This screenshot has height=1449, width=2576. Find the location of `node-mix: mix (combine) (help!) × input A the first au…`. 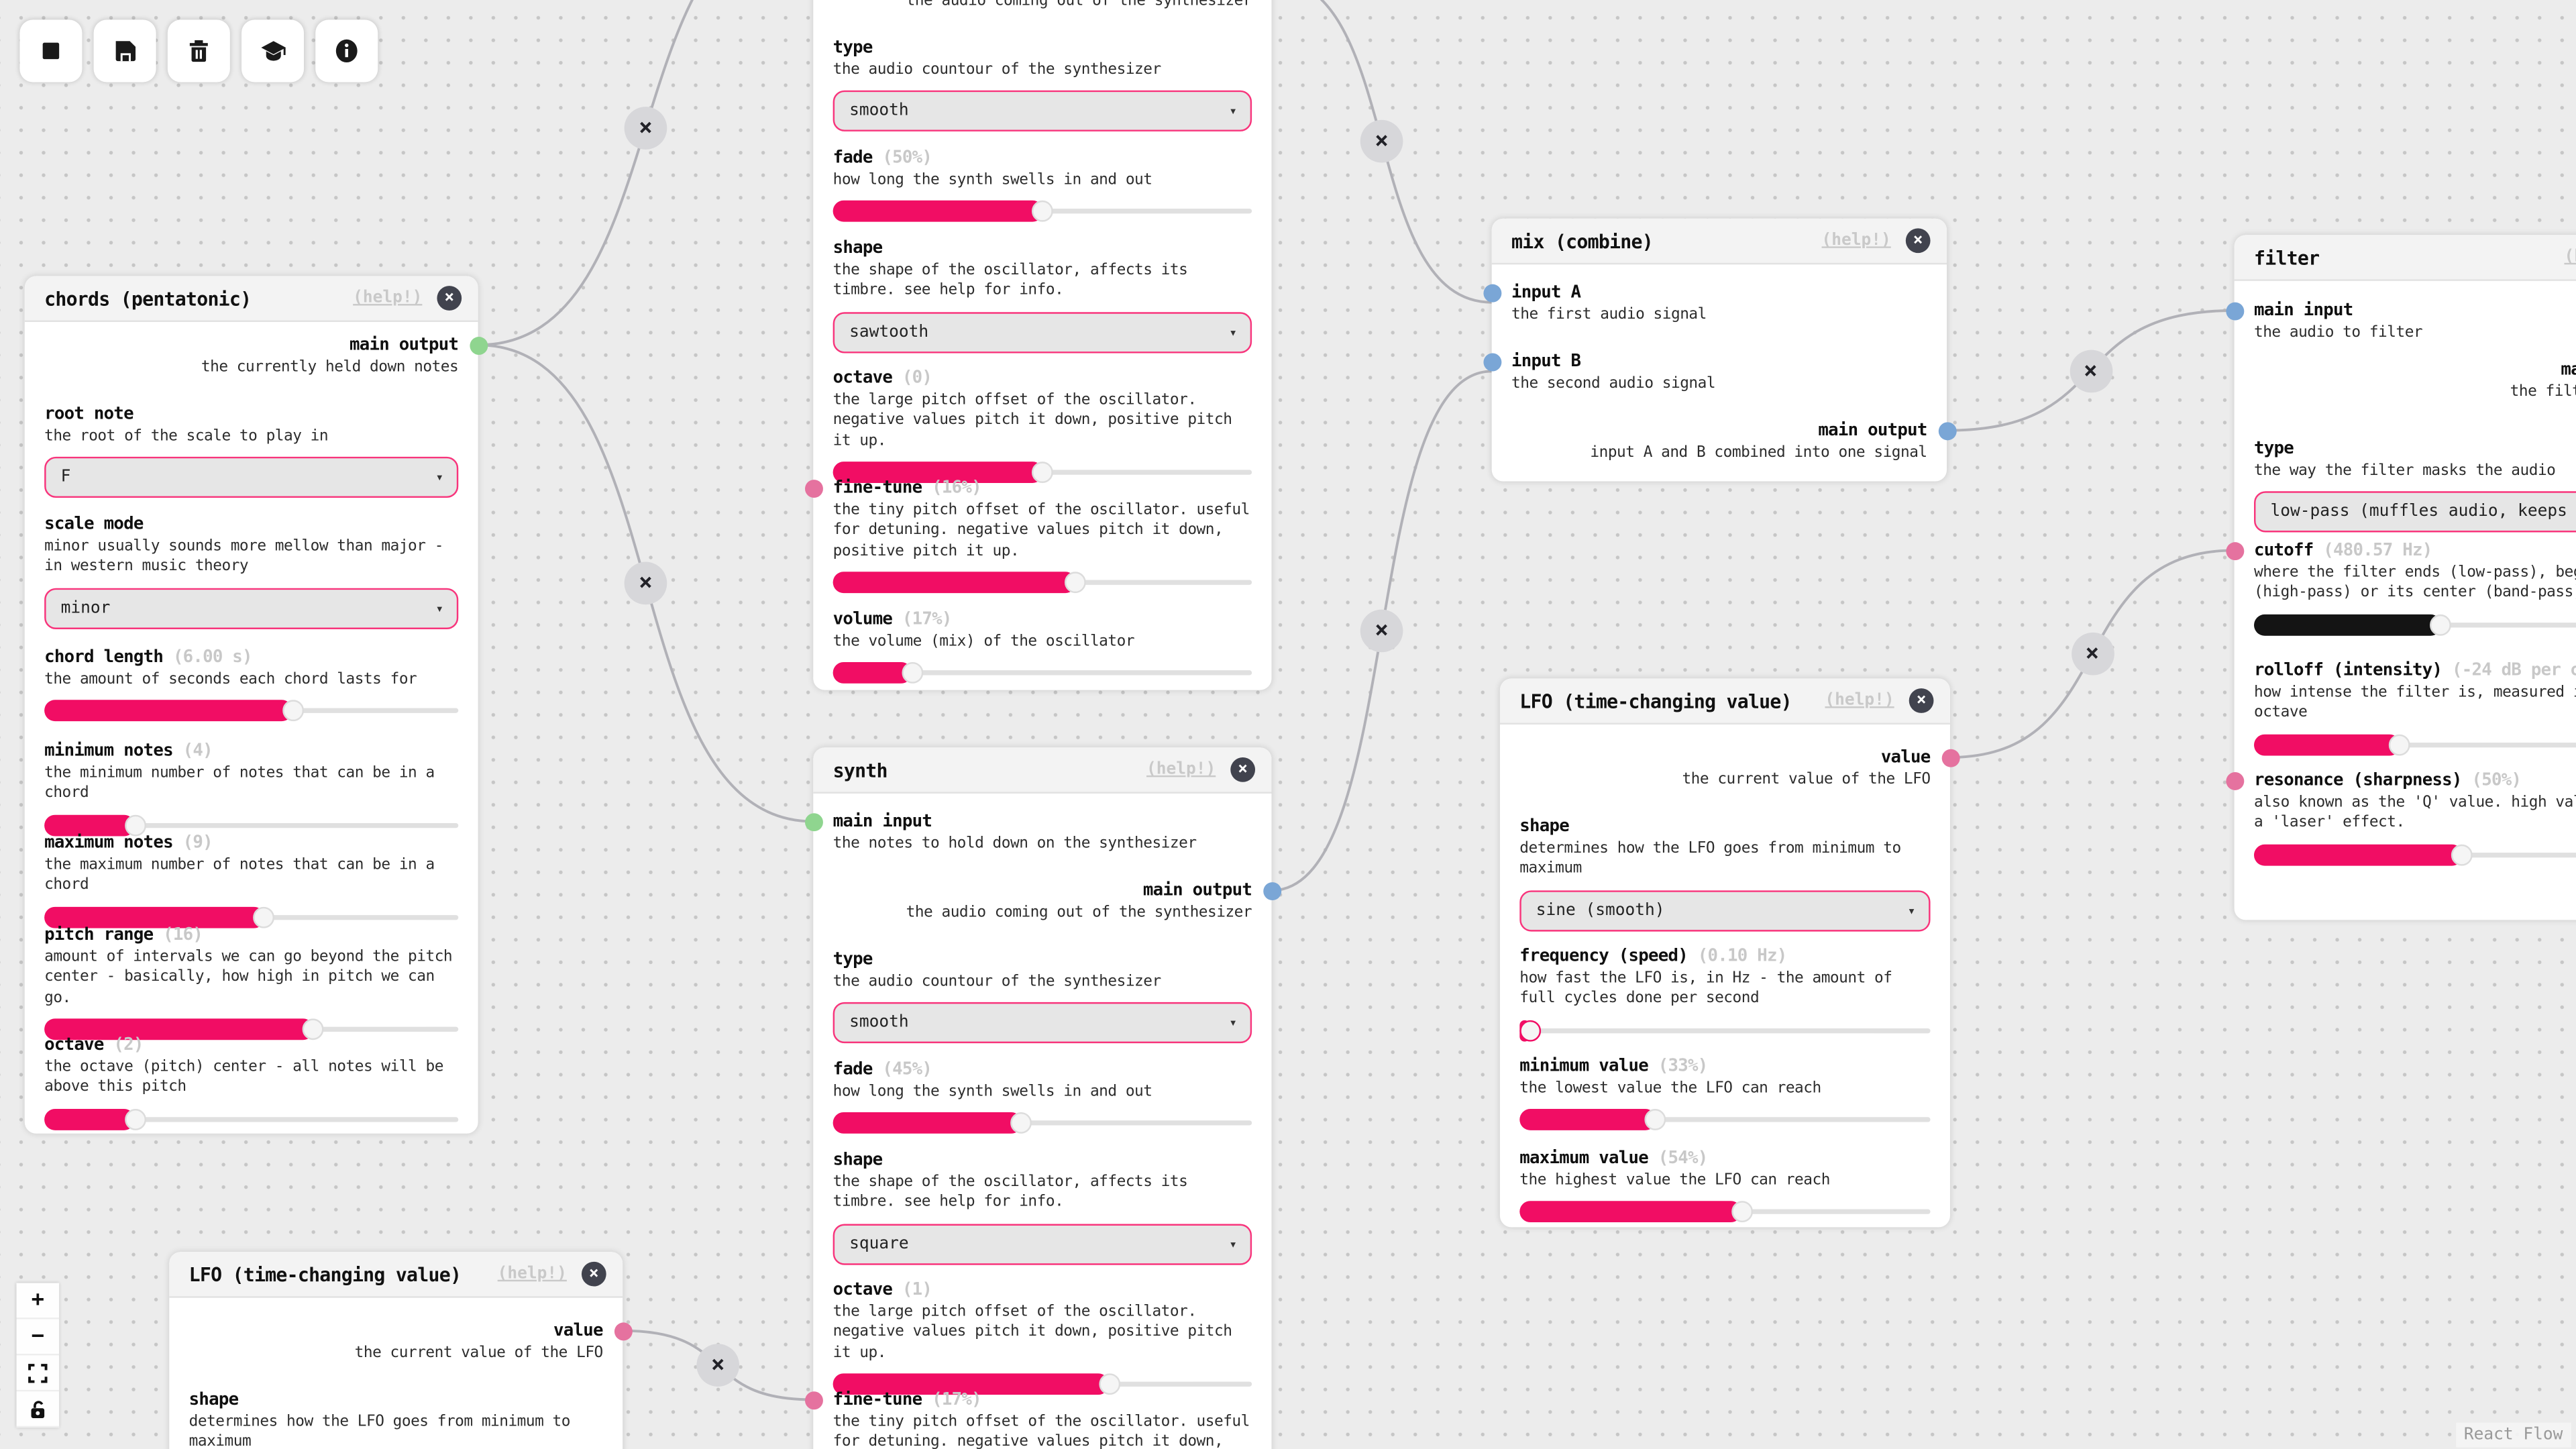

node-mix: mix (combine) (help!) × input A the first au… is located at coordinates (1719, 350).